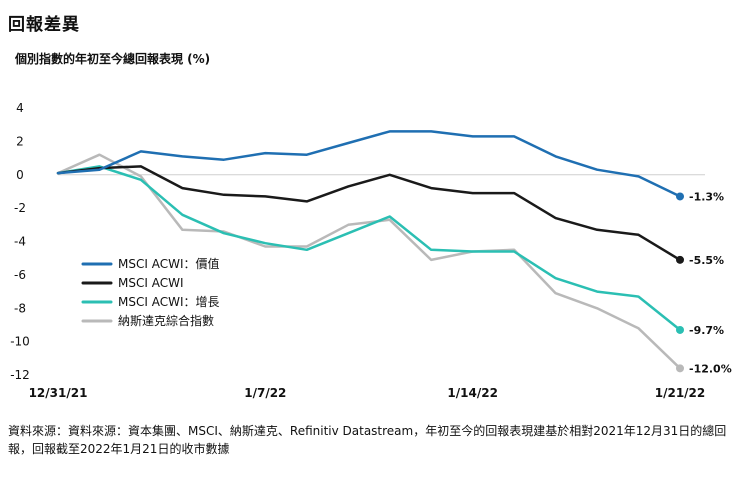  I want to click on x-tick-label: 1/14/22, so click(472, 393).